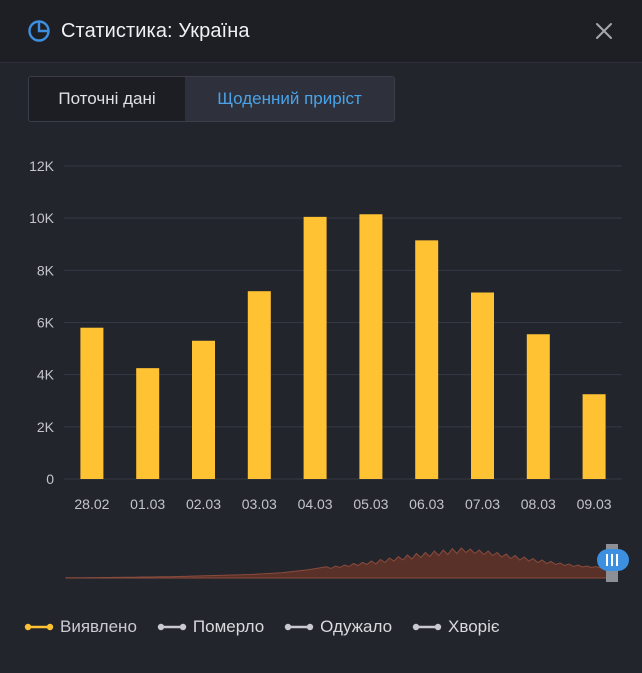 This screenshot has width=642, height=673. Describe the element at coordinates (147, 504) in the screenshot. I see `x-tick-label: 01.03` at that location.